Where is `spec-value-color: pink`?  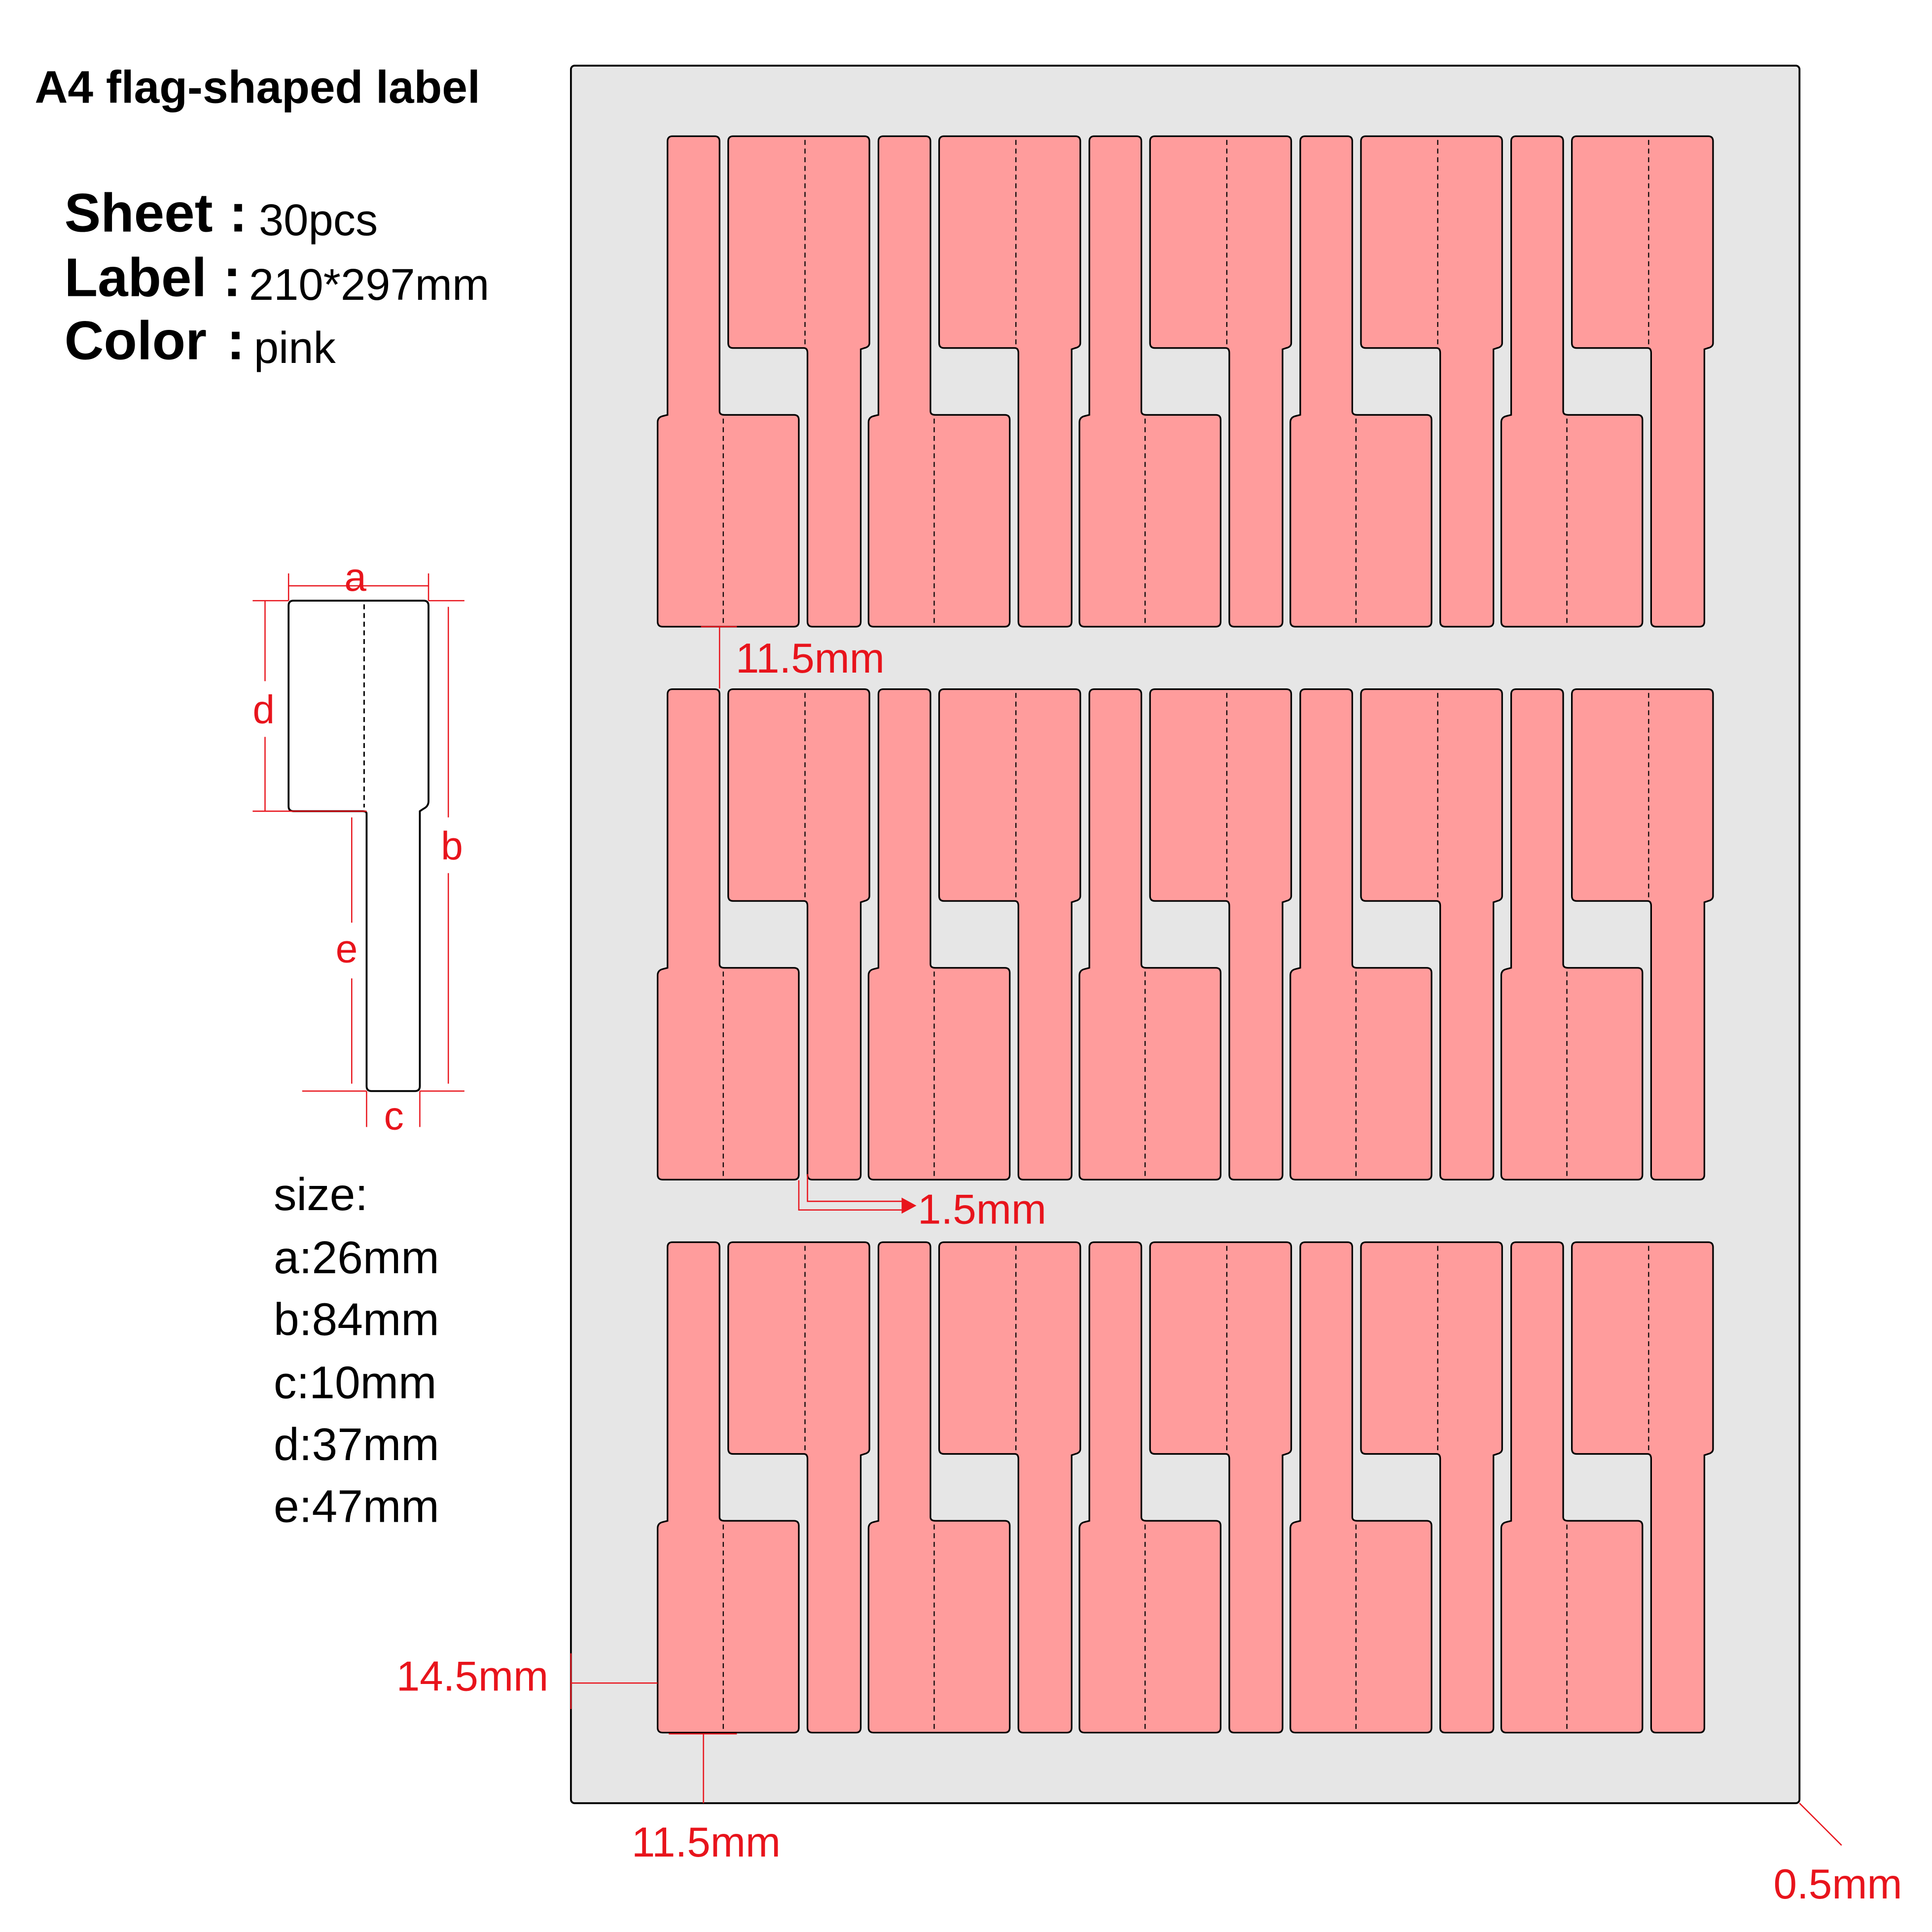
spec-value-color: pink is located at coordinates (295, 348).